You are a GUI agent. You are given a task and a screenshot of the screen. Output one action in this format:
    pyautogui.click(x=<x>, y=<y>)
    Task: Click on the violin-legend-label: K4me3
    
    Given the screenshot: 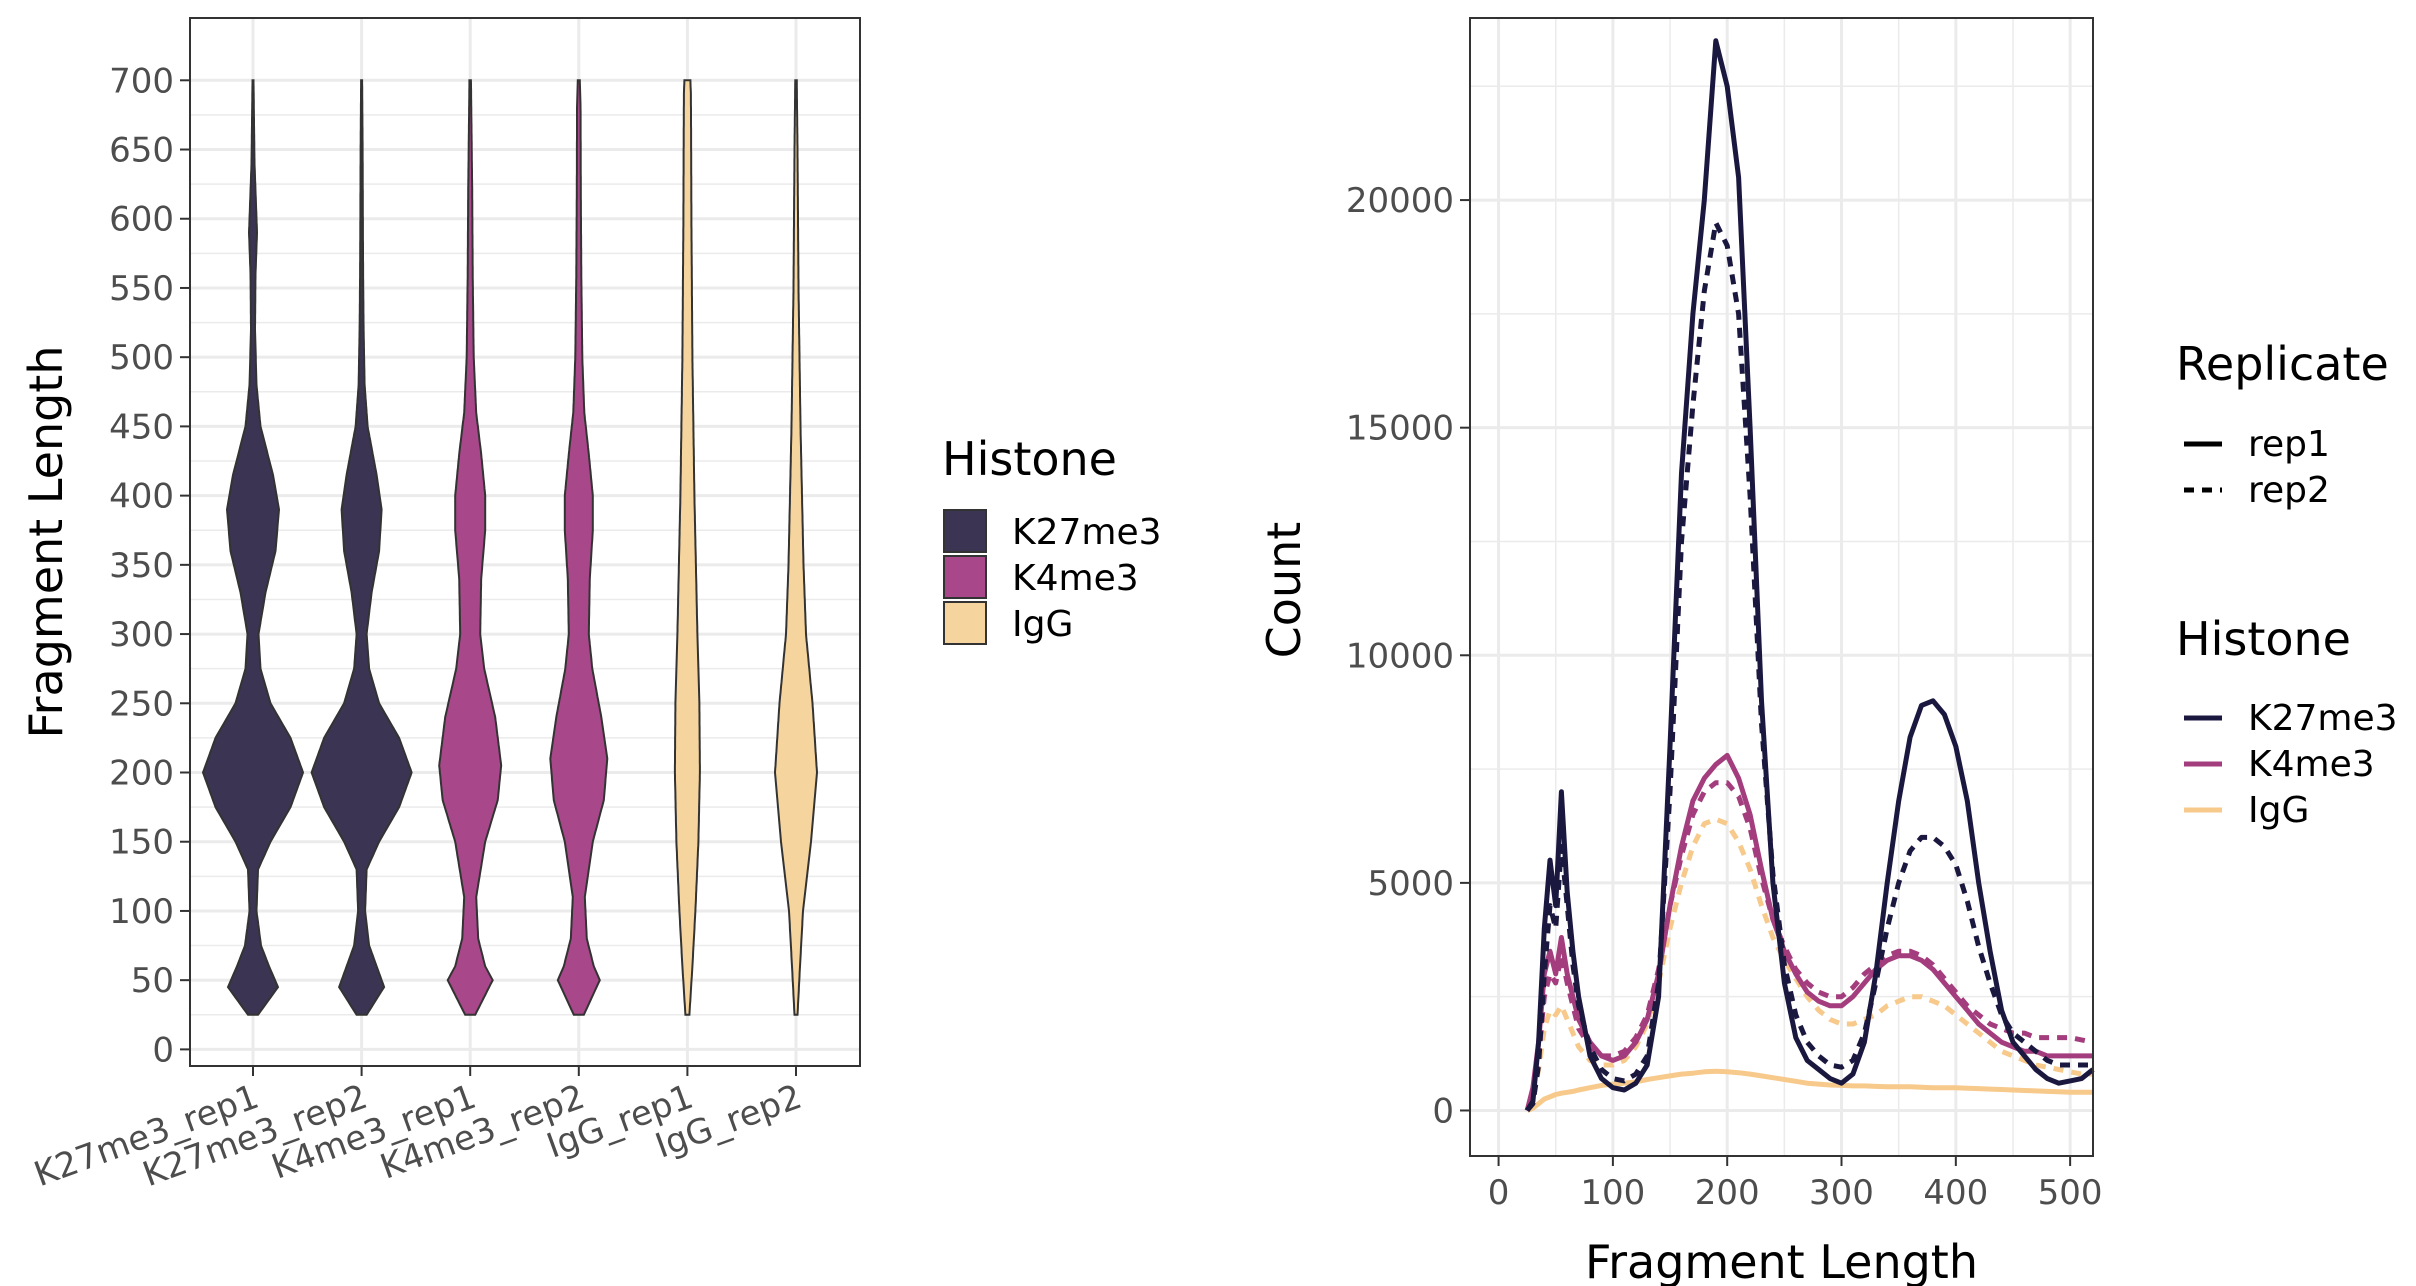 What is the action you would take?
    pyautogui.click(x=1075, y=578)
    